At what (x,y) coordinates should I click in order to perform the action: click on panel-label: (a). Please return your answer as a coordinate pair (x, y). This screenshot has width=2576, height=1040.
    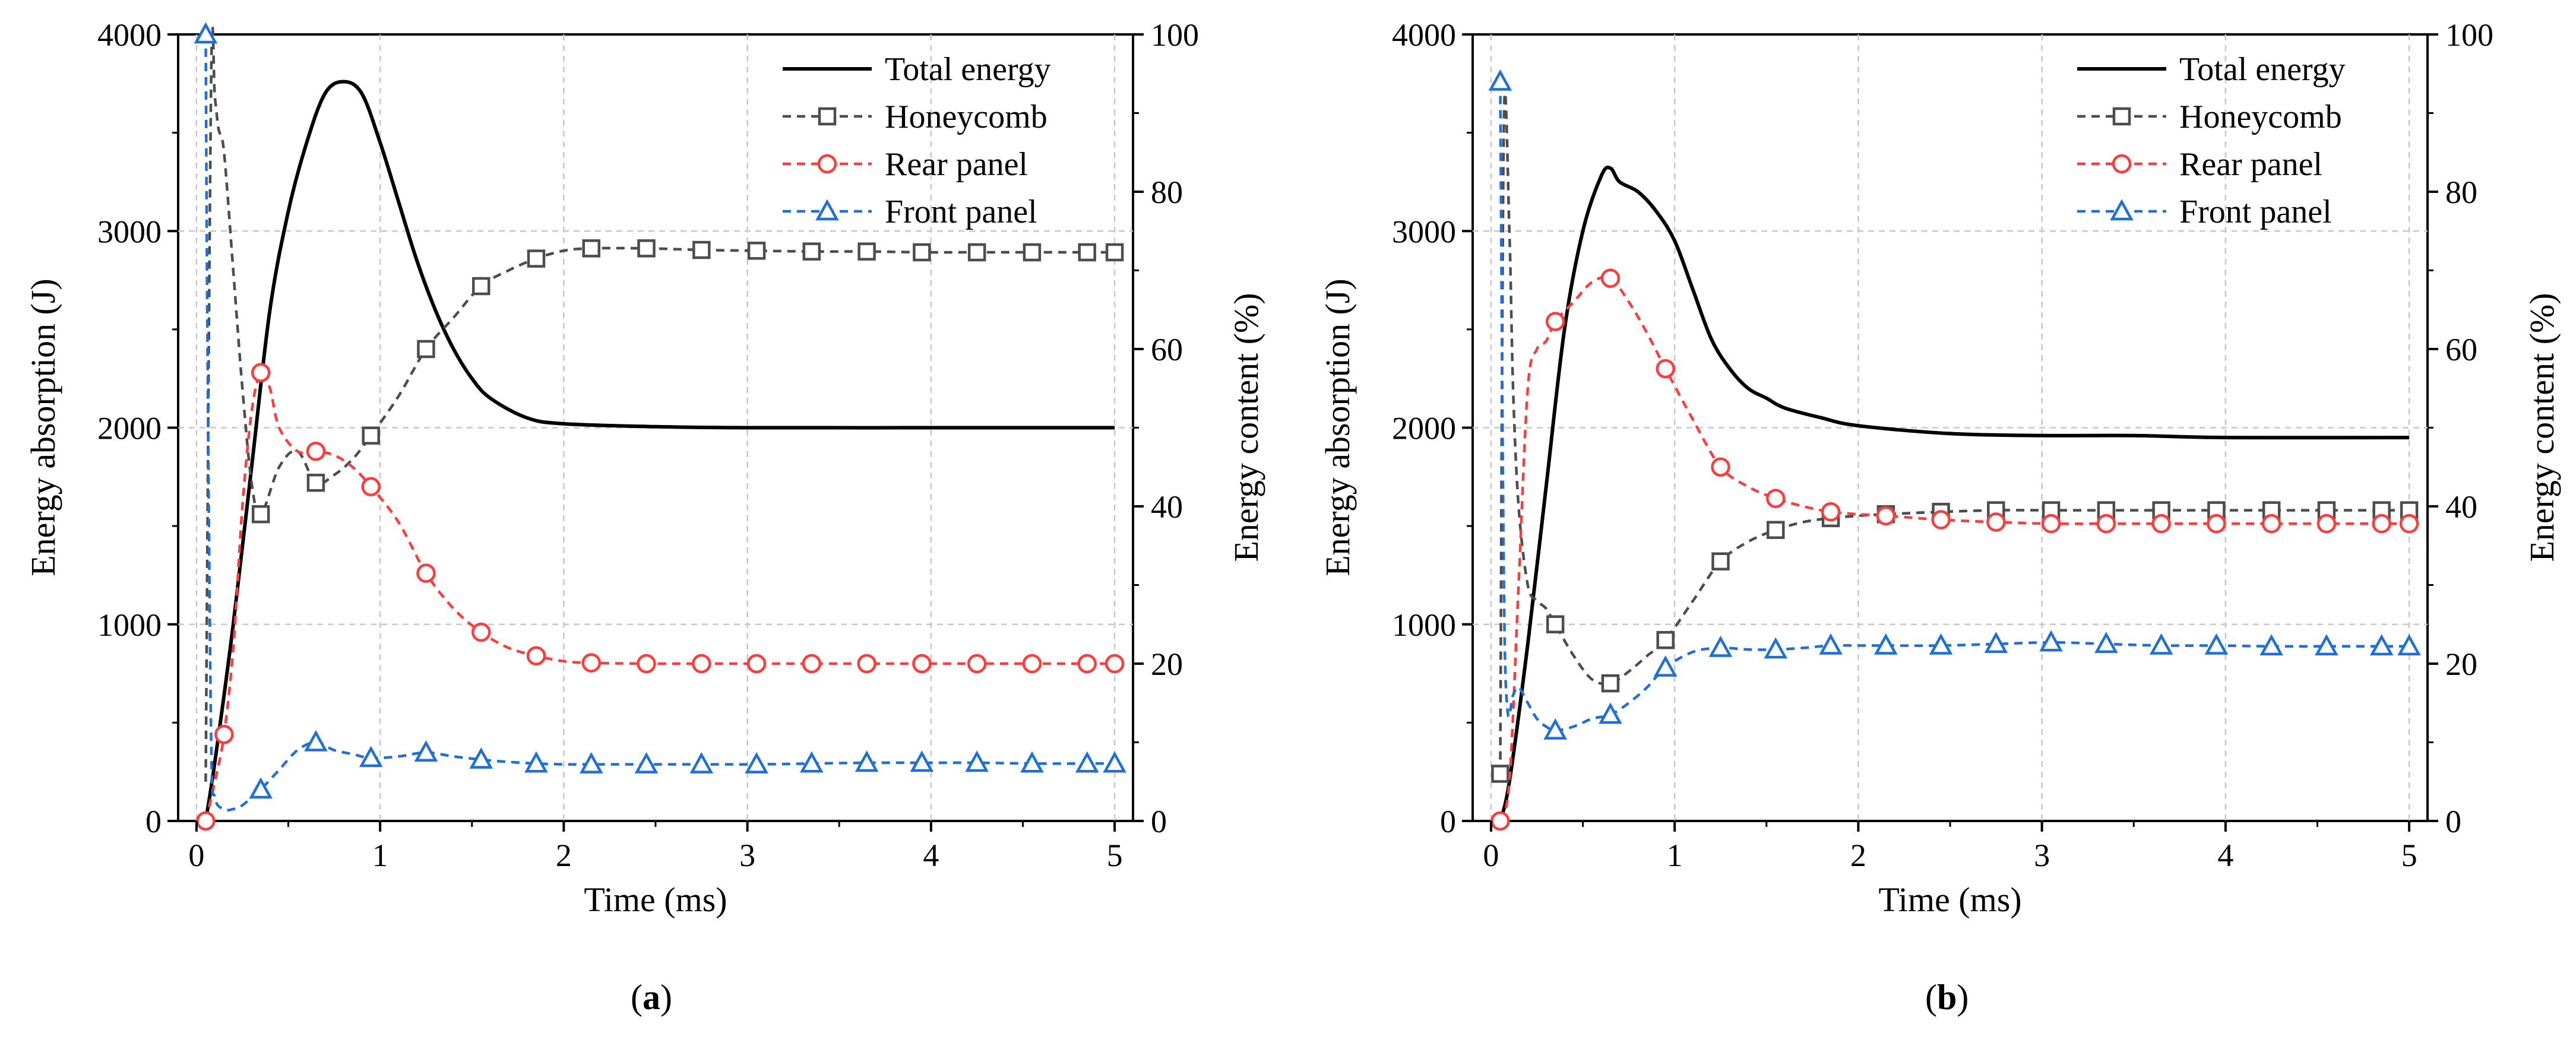
    Looking at the image, I should click on (651, 997).